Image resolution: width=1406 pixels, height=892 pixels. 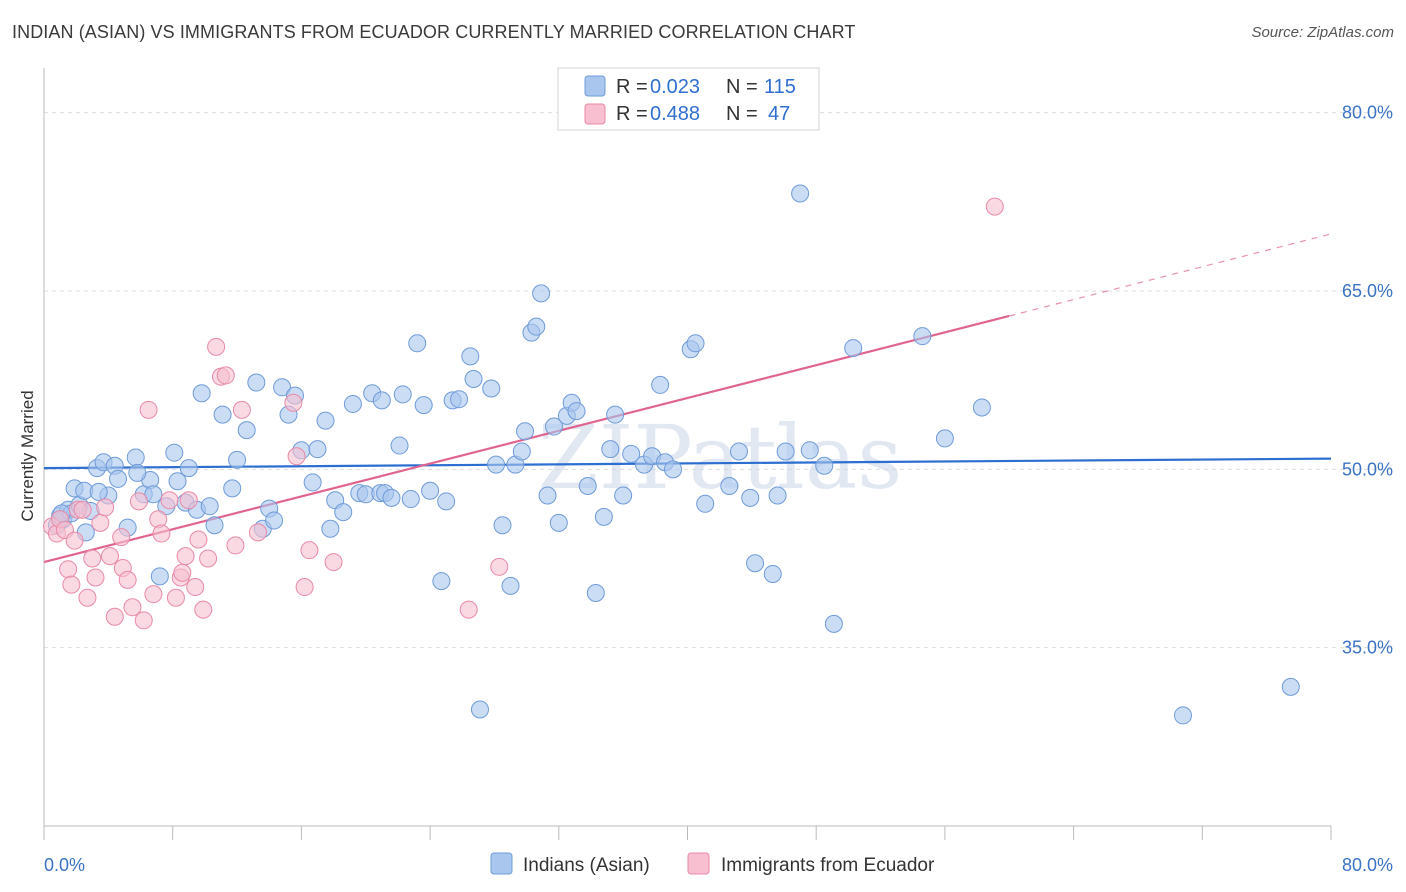 What do you see at coordinates (1322, 32) in the screenshot?
I see `source-credit: Source: ZipAtlas.com` at bounding box center [1322, 32].